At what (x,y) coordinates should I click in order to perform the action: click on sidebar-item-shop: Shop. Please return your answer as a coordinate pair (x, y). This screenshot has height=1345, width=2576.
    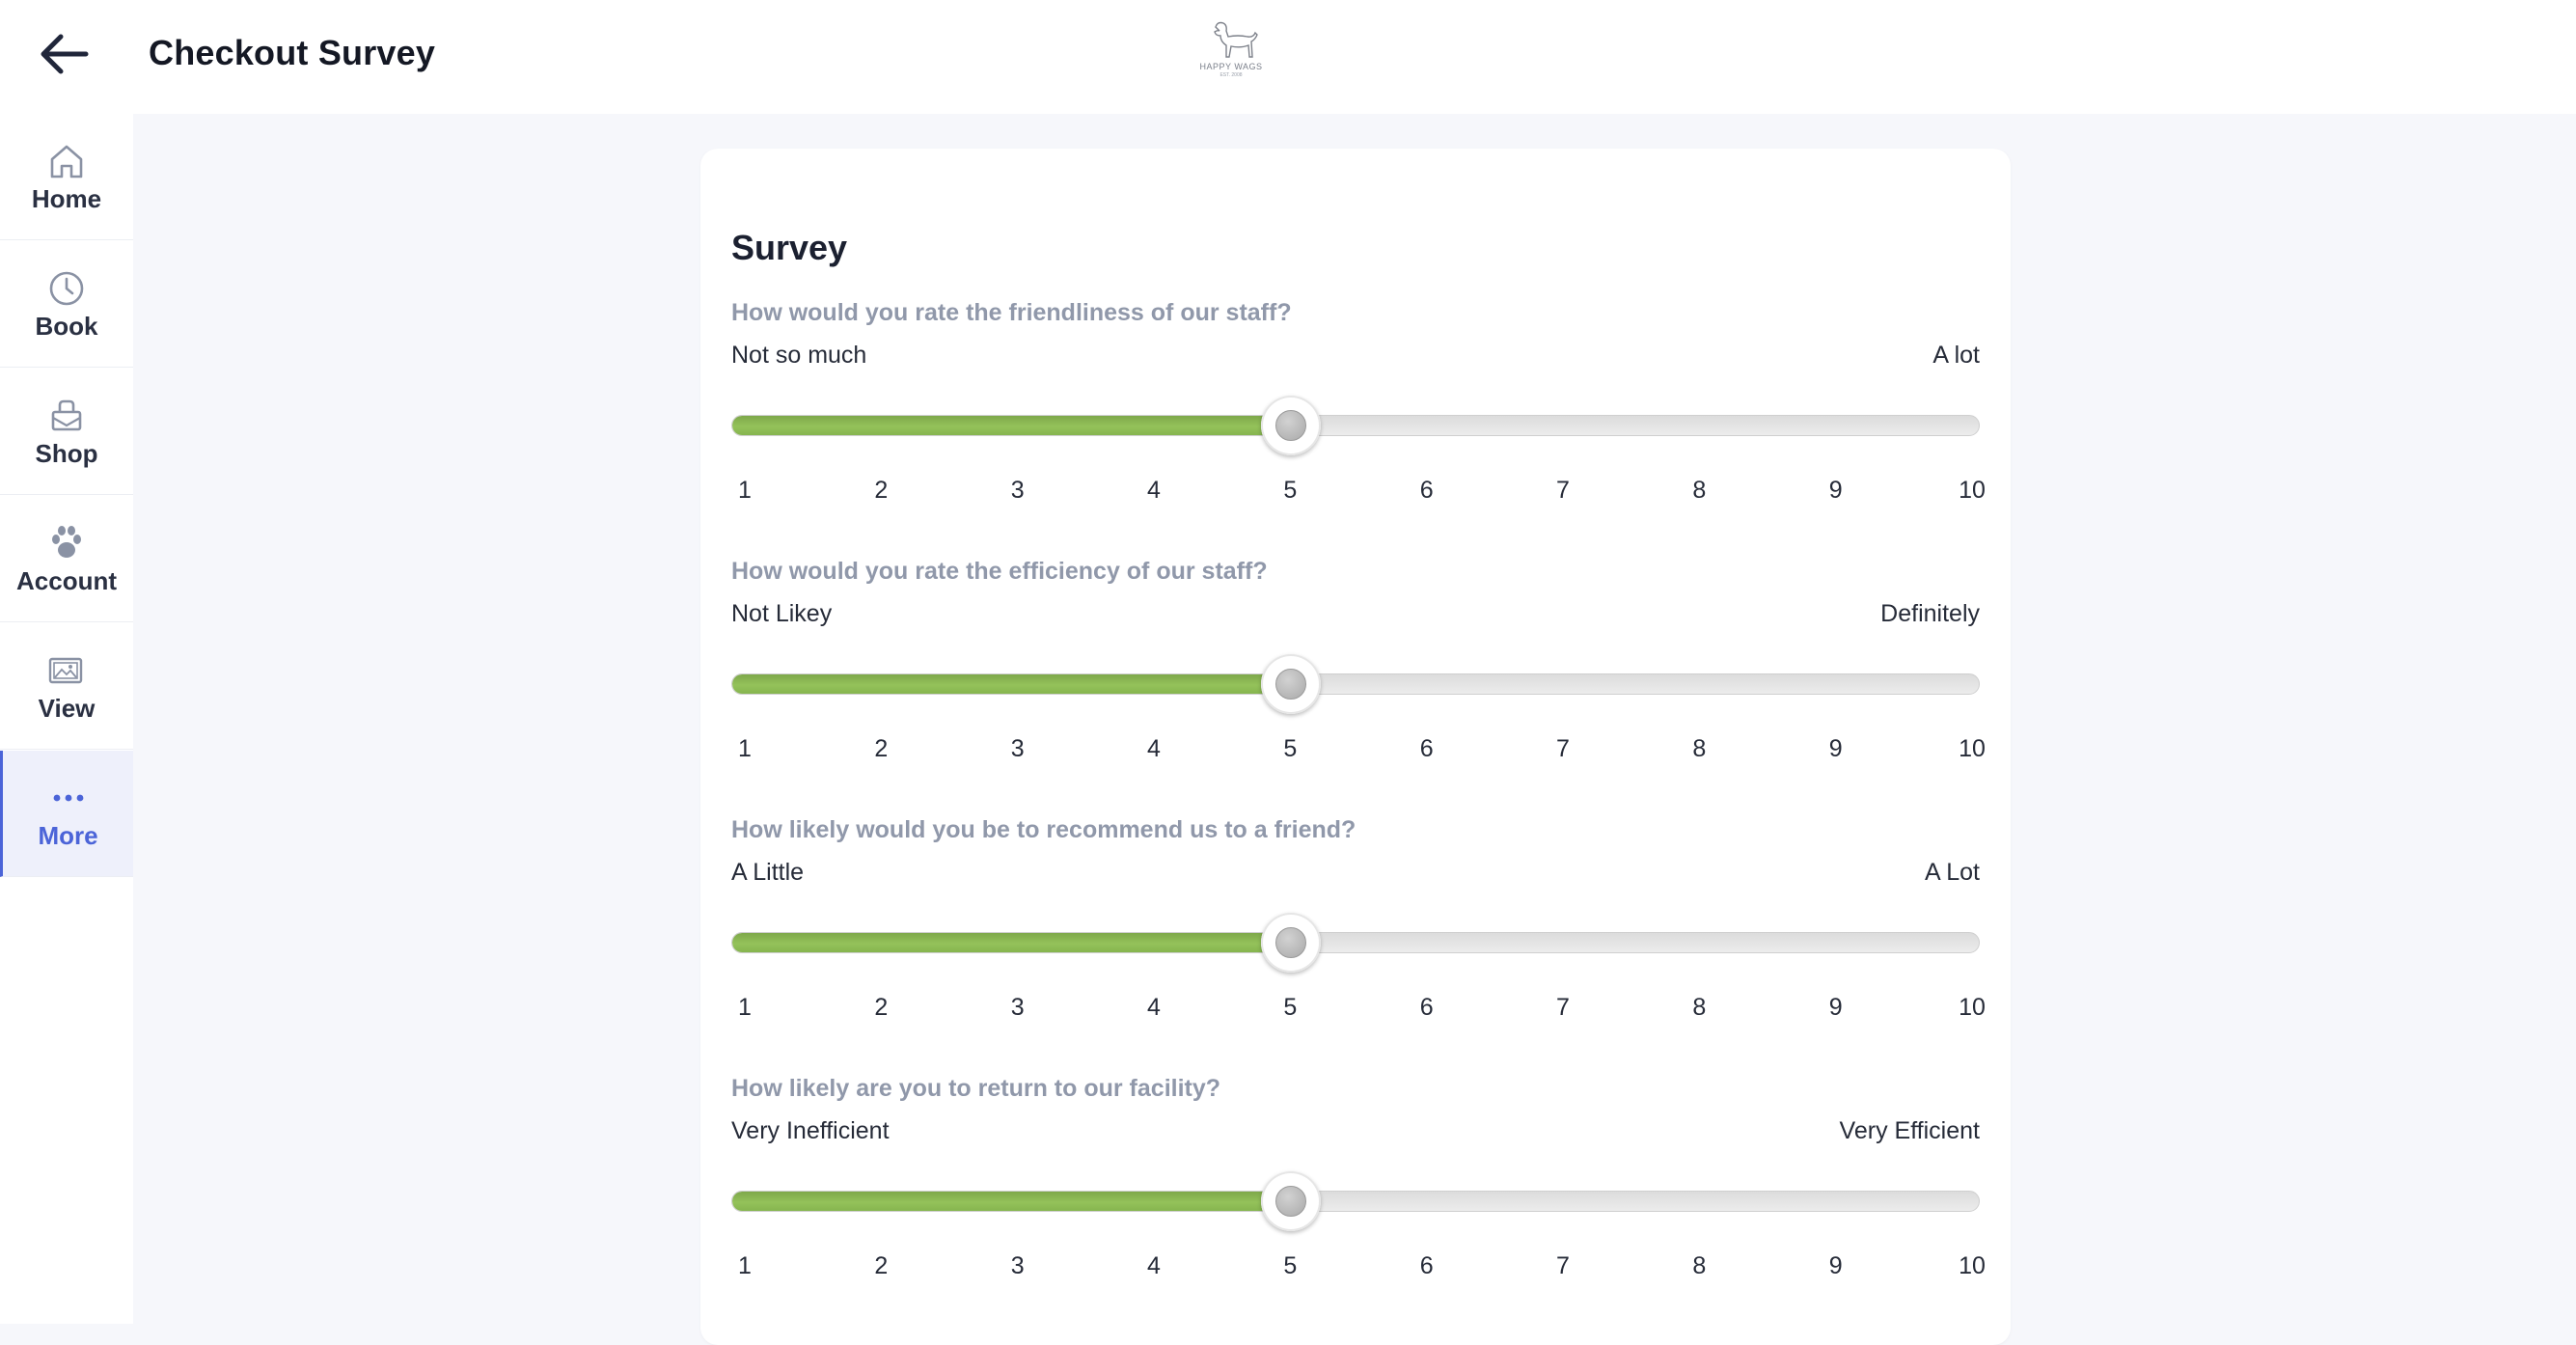
    Looking at the image, I should click on (66, 432).